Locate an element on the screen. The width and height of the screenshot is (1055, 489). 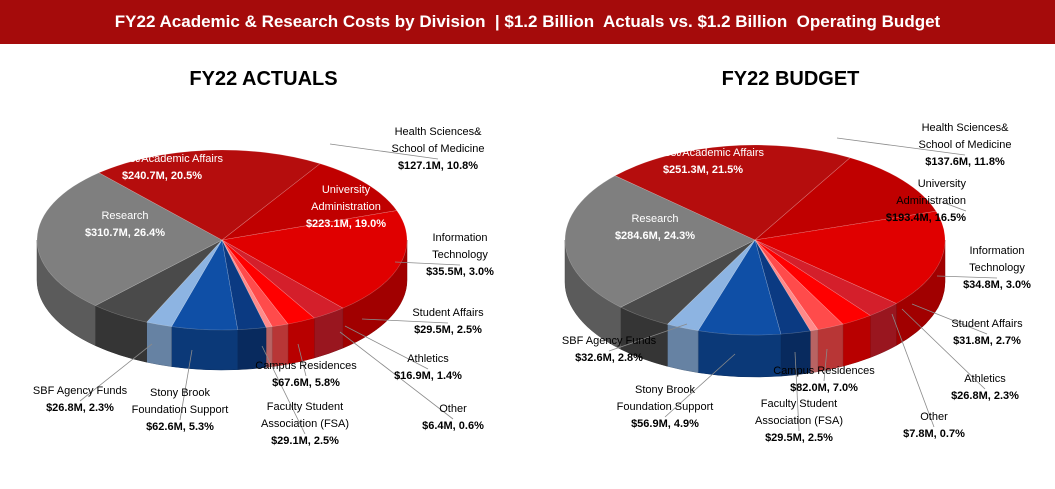
slice-label-information-technology: Information Technology $34.8M, 3.0% is located at coordinates (997, 268).